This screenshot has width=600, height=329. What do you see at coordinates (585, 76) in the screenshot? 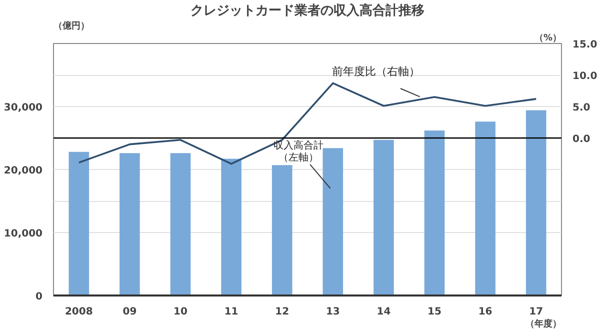
I see `y2-tick-label: 10.0` at bounding box center [585, 76].